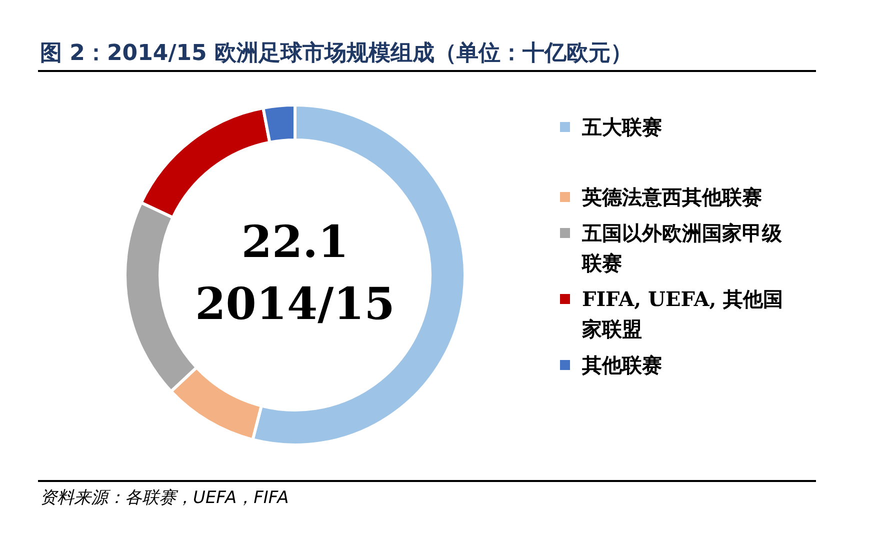 This screenshot has width=880, height=540. What do you see at coordinates (295, 304) in the screenshot?
I see `text: 2014/15` at bounding box center [295, 304].